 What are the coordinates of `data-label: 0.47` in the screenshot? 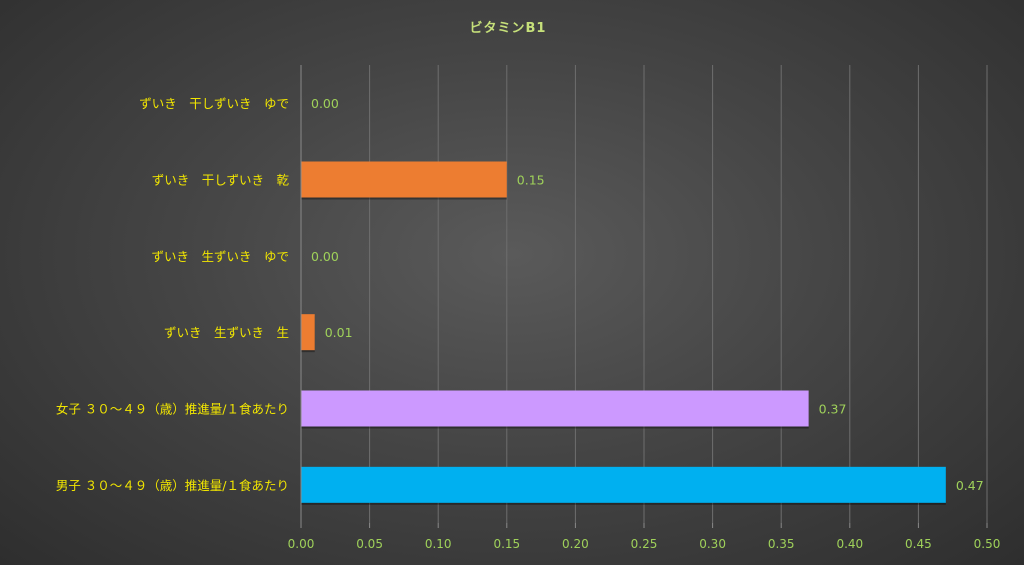 It's located at (970, 485).